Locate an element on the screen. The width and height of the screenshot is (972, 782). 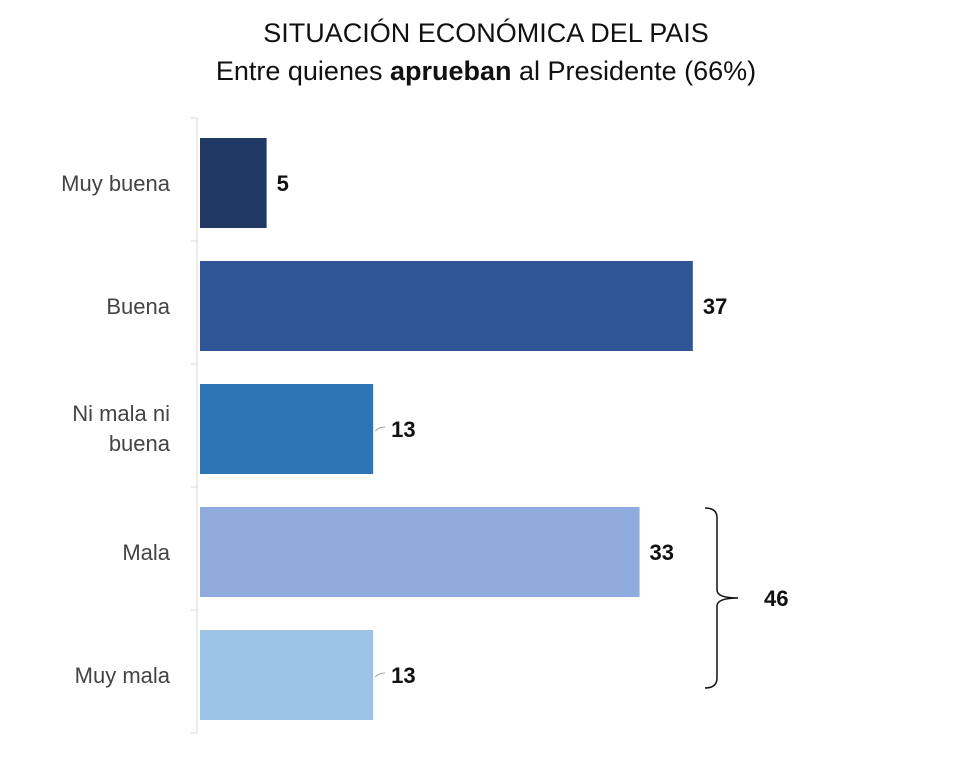
bar-mala is located at coordinates (420, 552).